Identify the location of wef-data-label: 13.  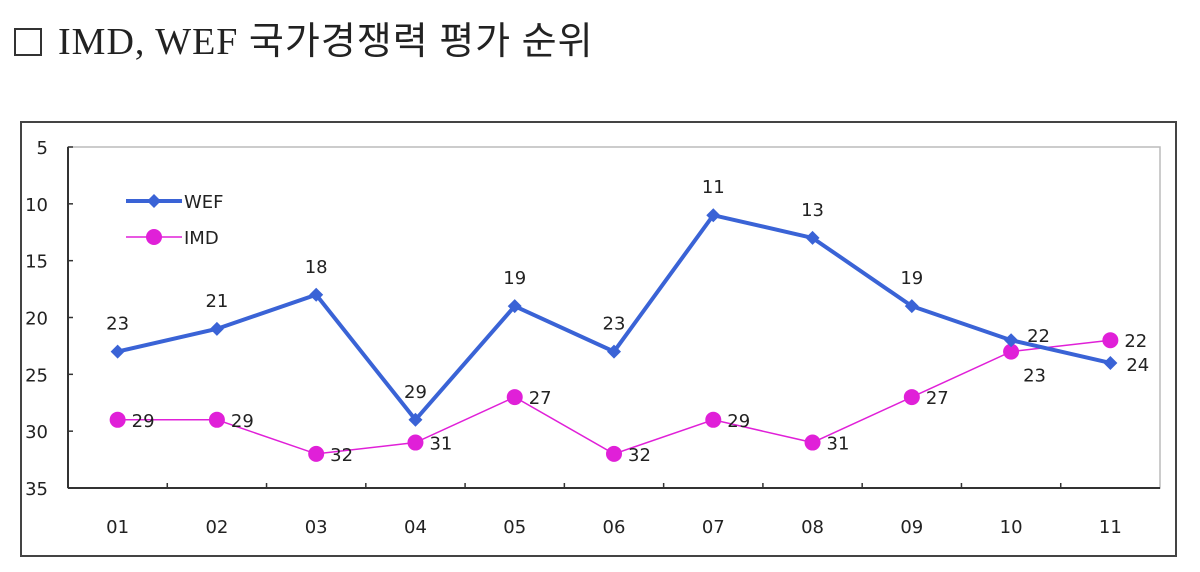
(812, 210).